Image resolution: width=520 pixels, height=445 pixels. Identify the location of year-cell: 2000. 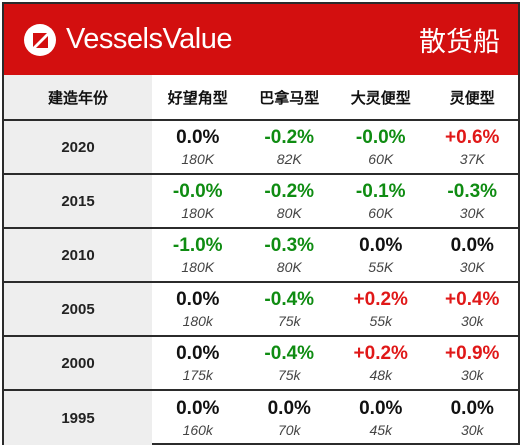
(78, 363).